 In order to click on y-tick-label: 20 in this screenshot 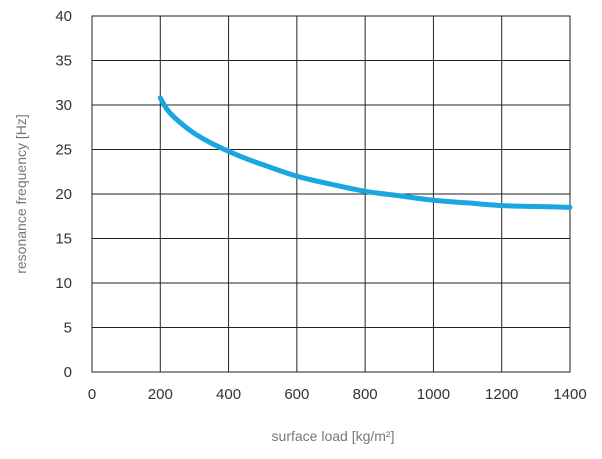, I will do `click(63, 194)`.